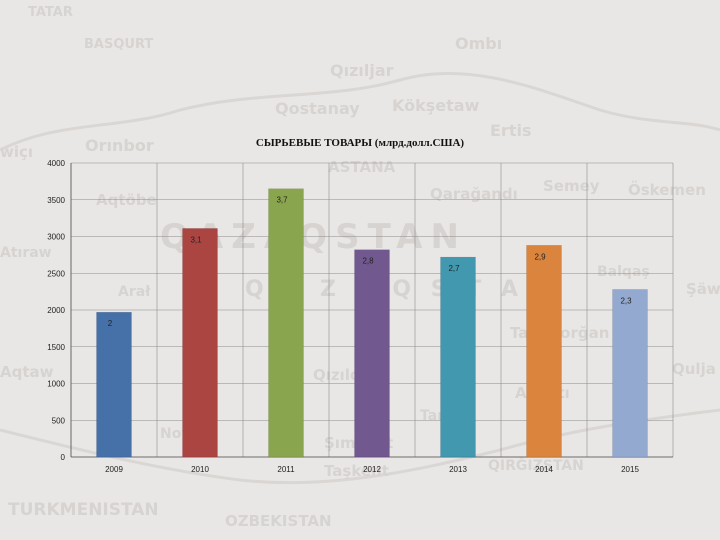 The width and height of the screenshot is (720, 540). I want to click on x-tick-label-2012: 2012, so click(372, 469).